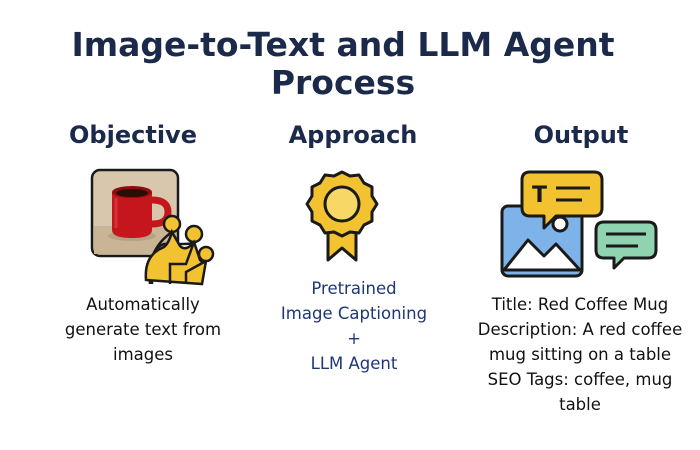 The height and width of the screenshot is (450, 700). I want to click on approach-heading: Approach, so click(353, 135).